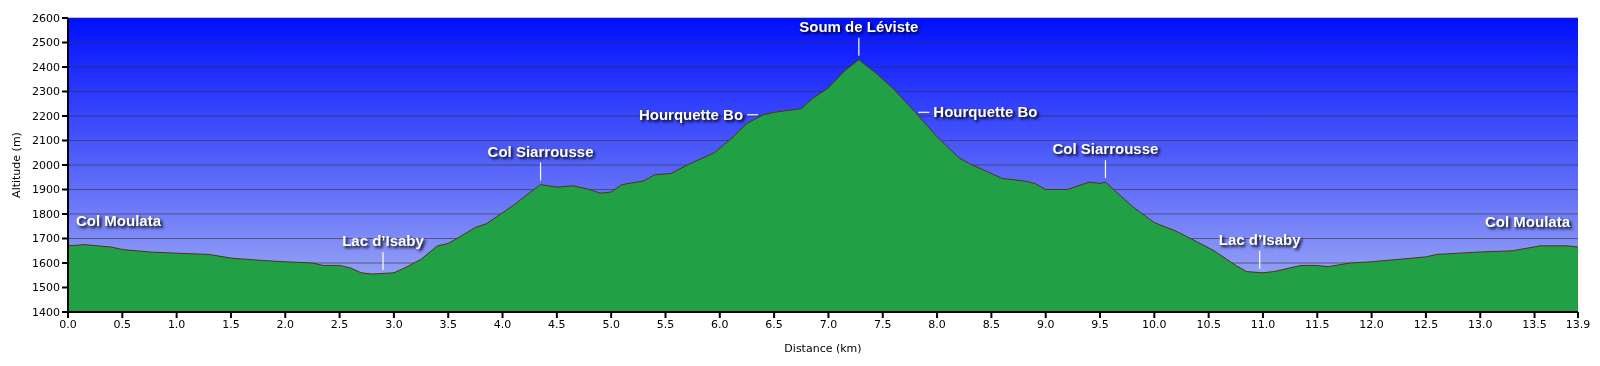  What do you see at coordinates (68, 324) in the screenshot?
I see `x-tick-label: 0.0` at bounding box center [68, 324].